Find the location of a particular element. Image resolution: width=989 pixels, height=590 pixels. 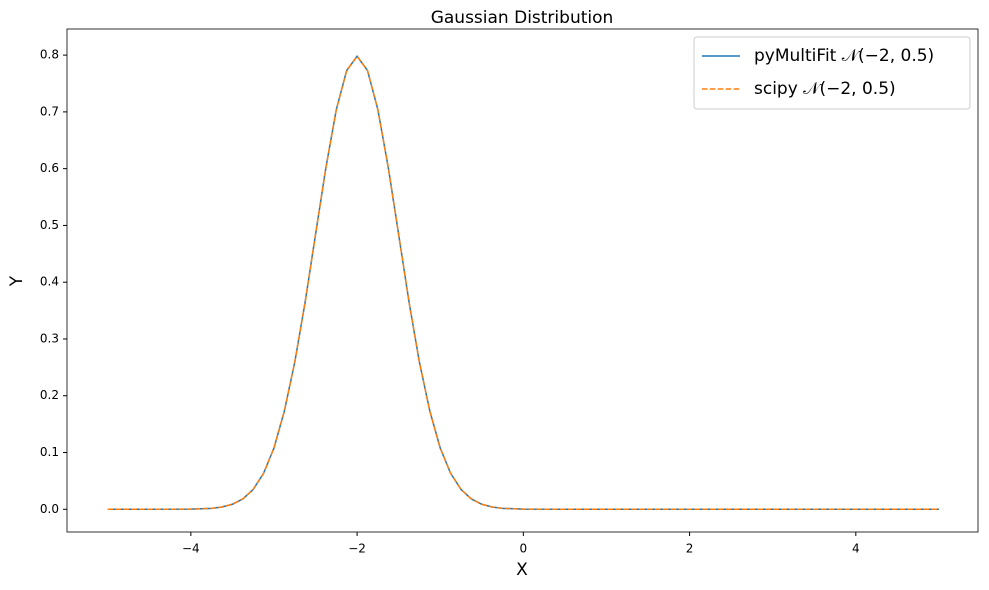

y-tick-label: 0.0 is located at coordinates (49, 509).